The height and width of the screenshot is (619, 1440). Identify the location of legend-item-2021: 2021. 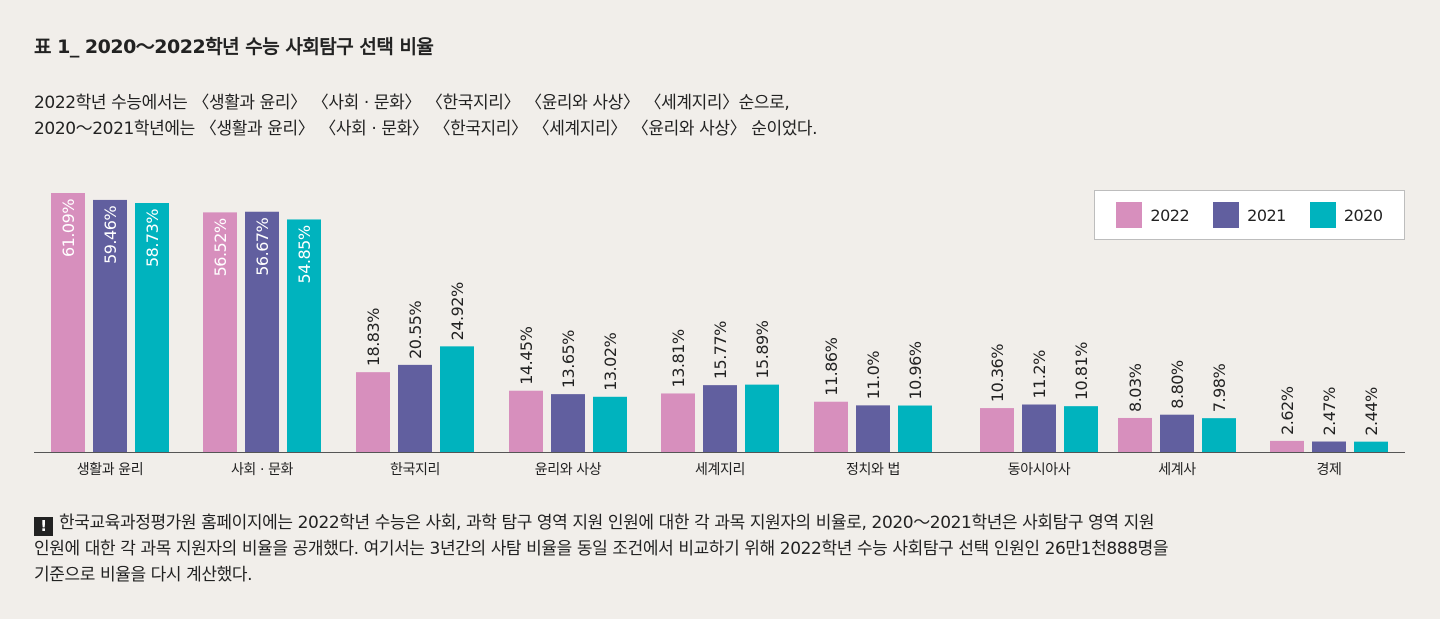
(1249, 215).